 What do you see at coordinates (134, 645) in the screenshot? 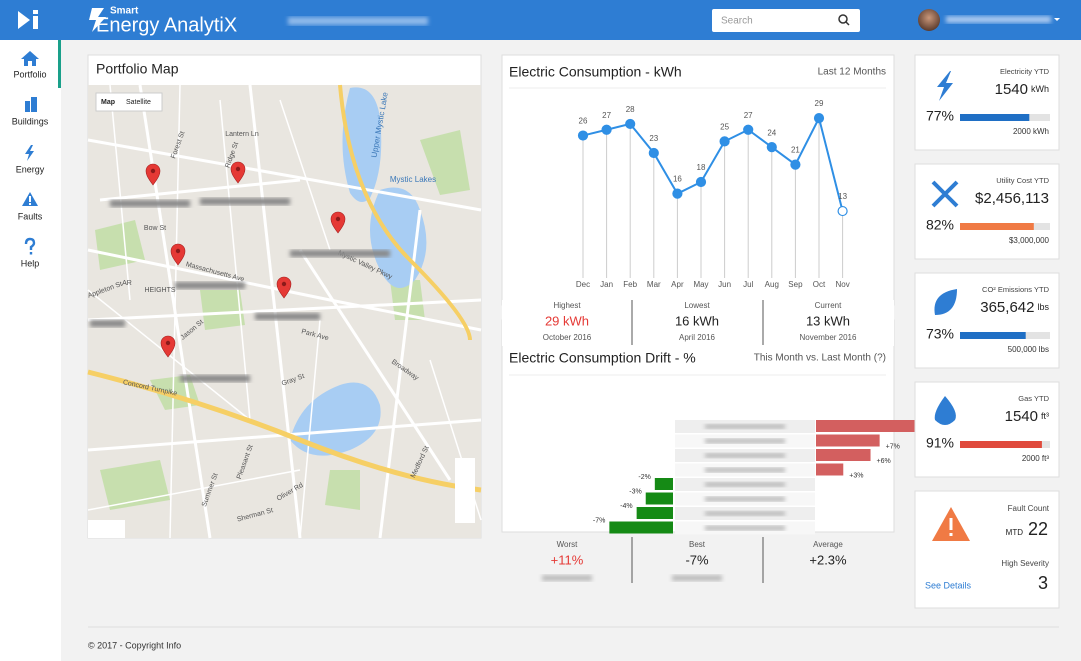
I see `footer-text: © 2017 - Copyright Info` at bounding box center [134, 645].